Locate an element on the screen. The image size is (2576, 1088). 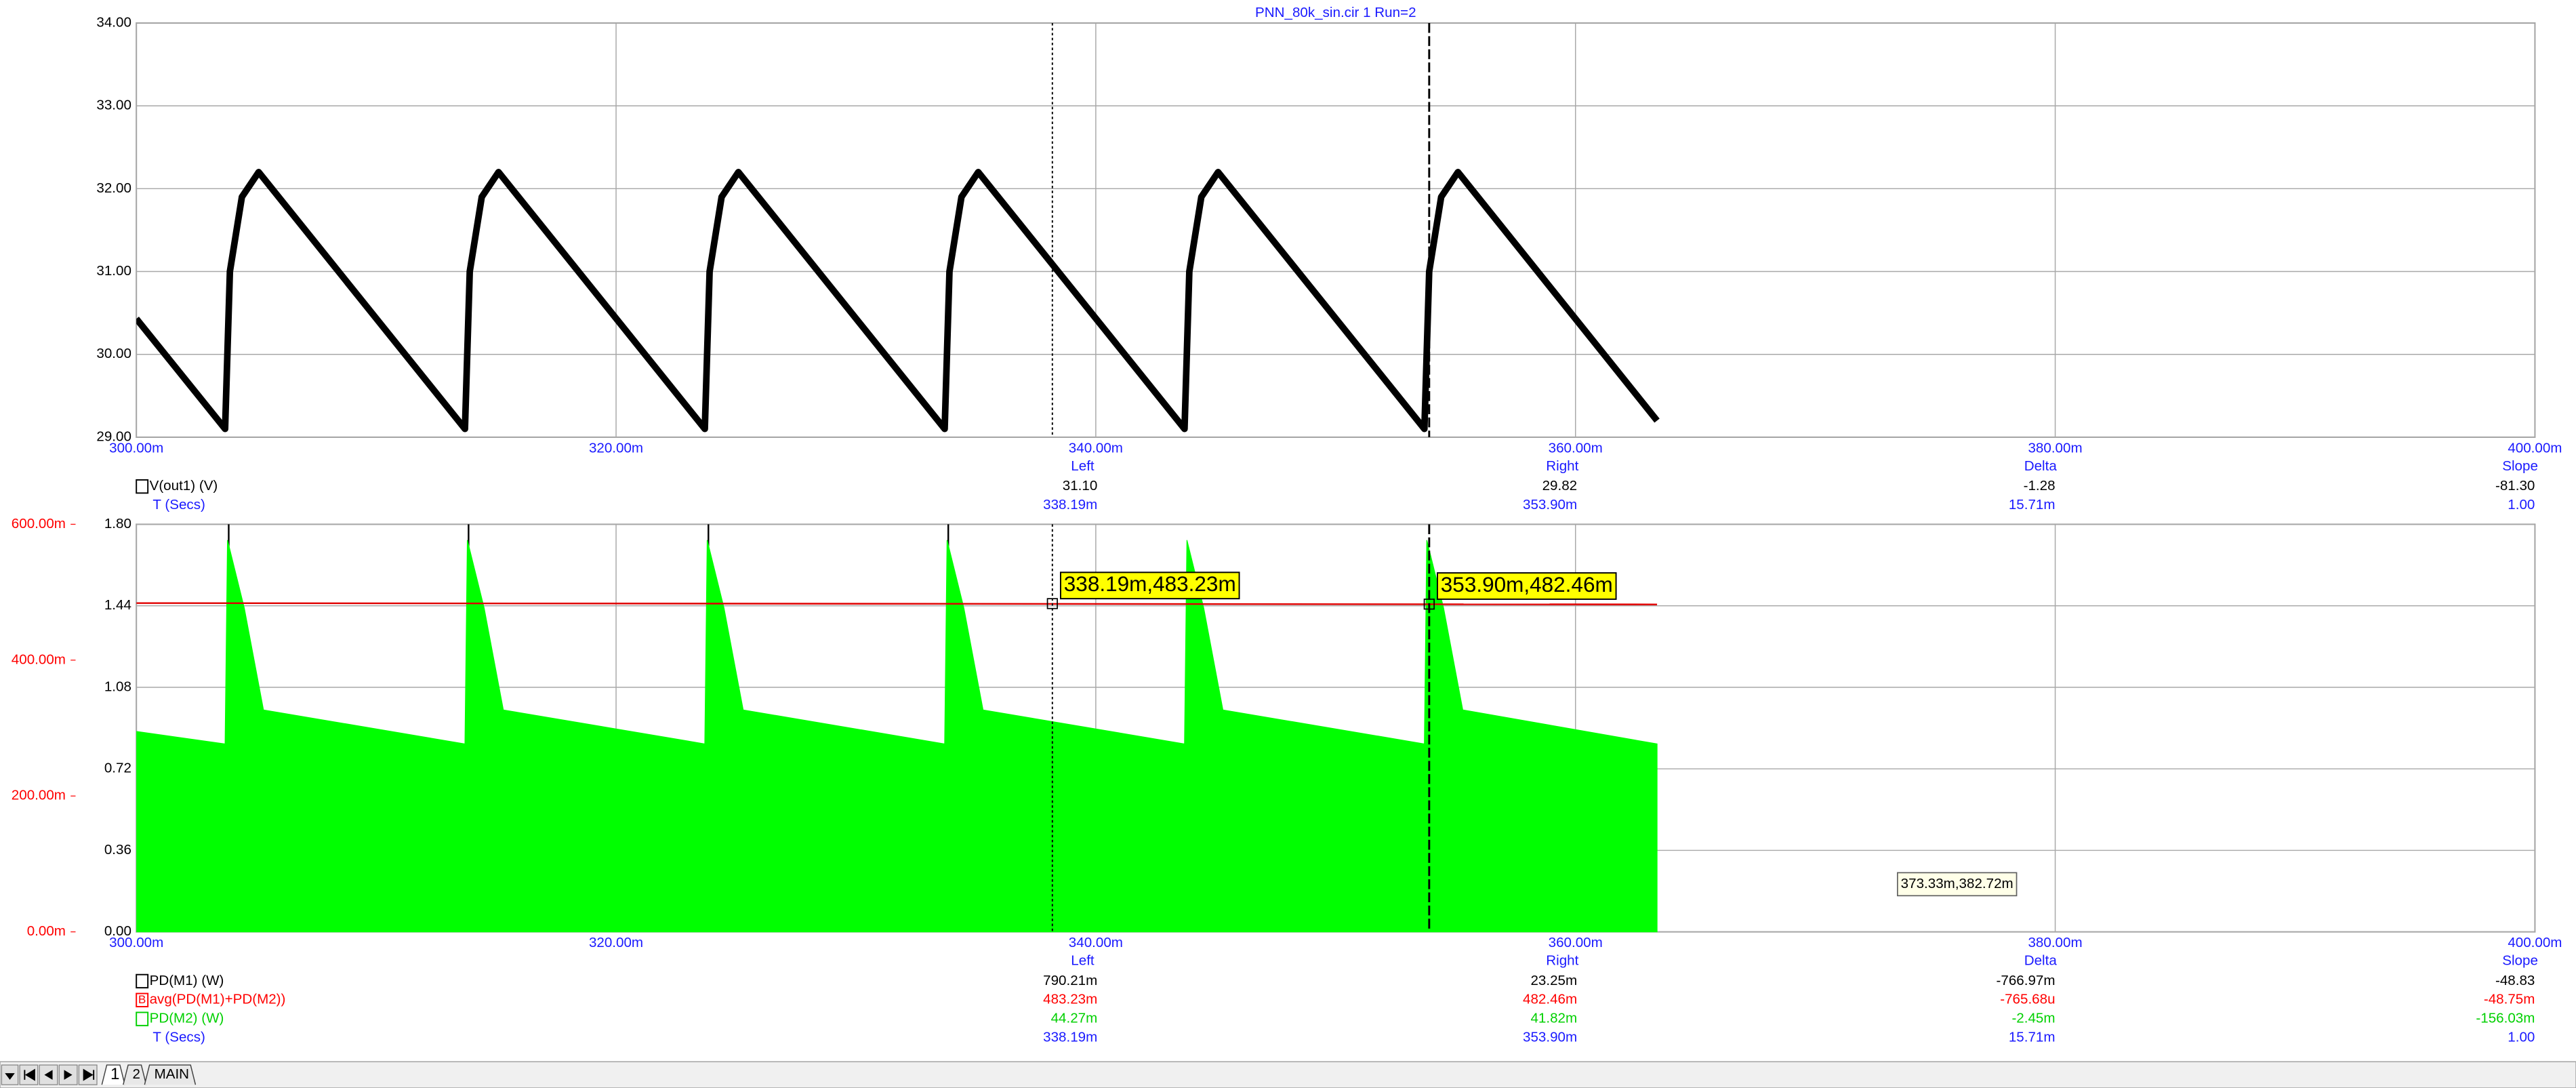
readout-value: -48.75m is located at coordinates (2510, 999).